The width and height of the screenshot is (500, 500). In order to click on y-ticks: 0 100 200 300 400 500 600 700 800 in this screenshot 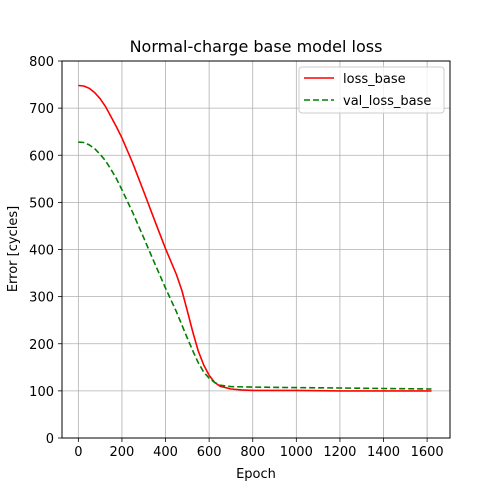, I will do `click(45, 251)`.